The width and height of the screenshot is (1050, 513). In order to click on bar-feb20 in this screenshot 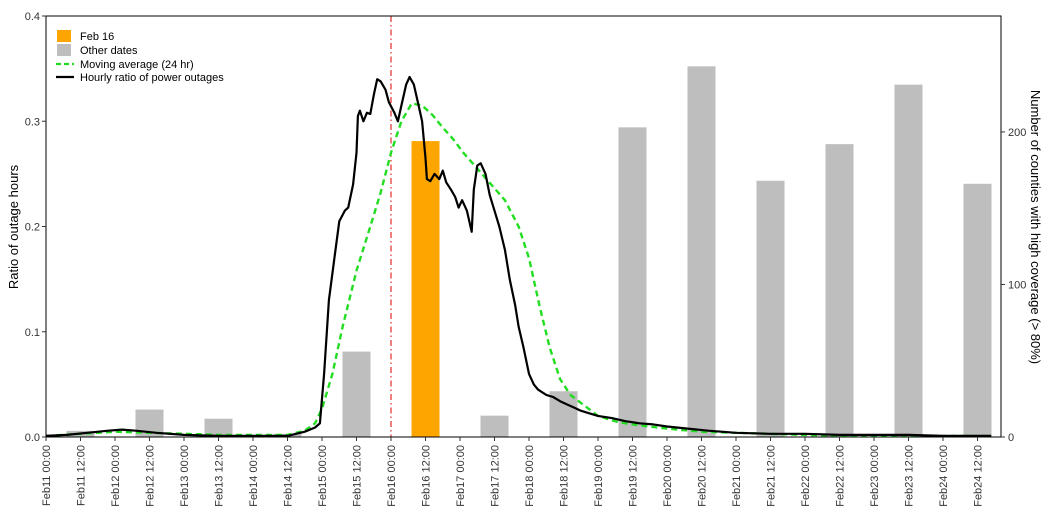, I will do `click(701, 251)`.